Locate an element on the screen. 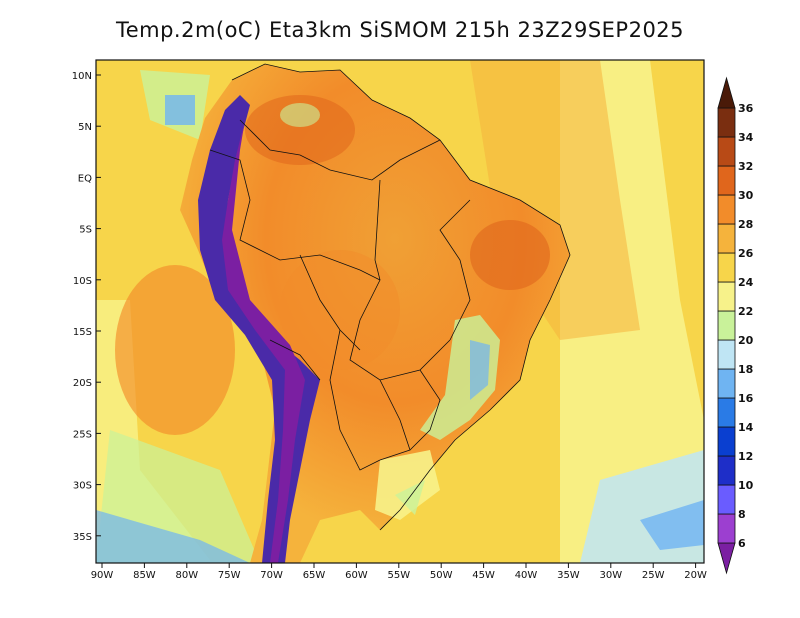 The image size is (800, 618). atlantic-far-south is located at coordinates (672, 525).